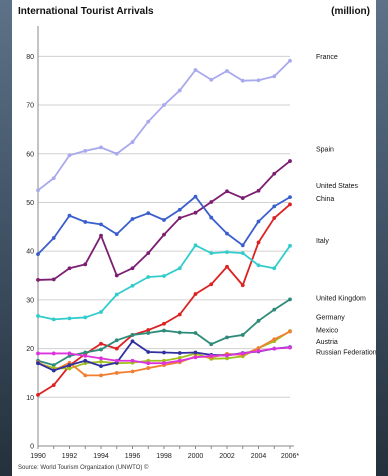 This screenshot has width=388, height=476. Describe the element at coordinates (38, 456) in the screenshot. I see `x-tick-label: 1990` at that location.